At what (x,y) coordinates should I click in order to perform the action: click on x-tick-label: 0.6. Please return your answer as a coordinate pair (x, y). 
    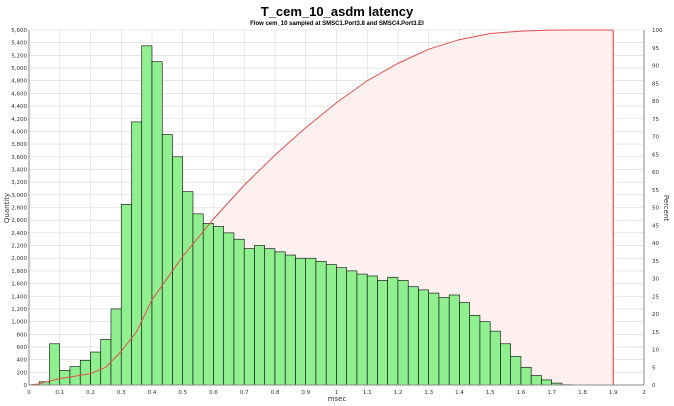
    Looking at the image, I should click on (213, 393).